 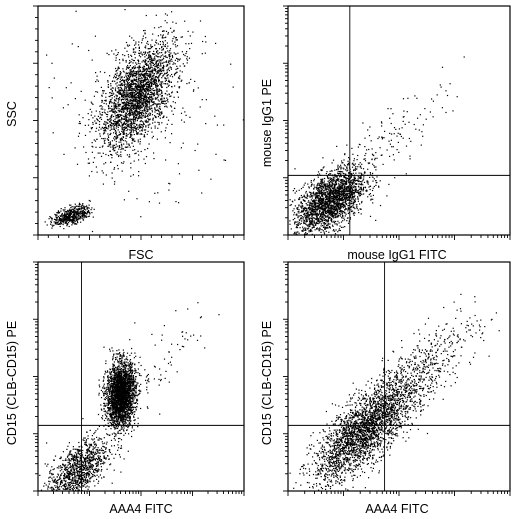 I want to click on panel-fsc-ssc-ylabel: SSC, so click(x=12, y=114).